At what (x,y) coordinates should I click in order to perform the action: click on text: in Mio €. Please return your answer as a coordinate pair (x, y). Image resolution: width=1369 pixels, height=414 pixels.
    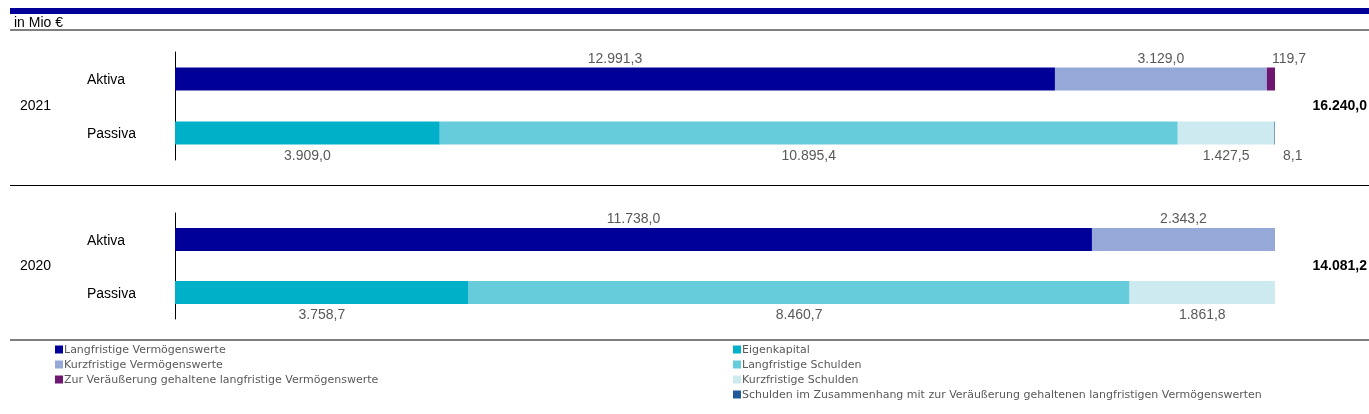
    Looking at the image, I should click on (39, 22).